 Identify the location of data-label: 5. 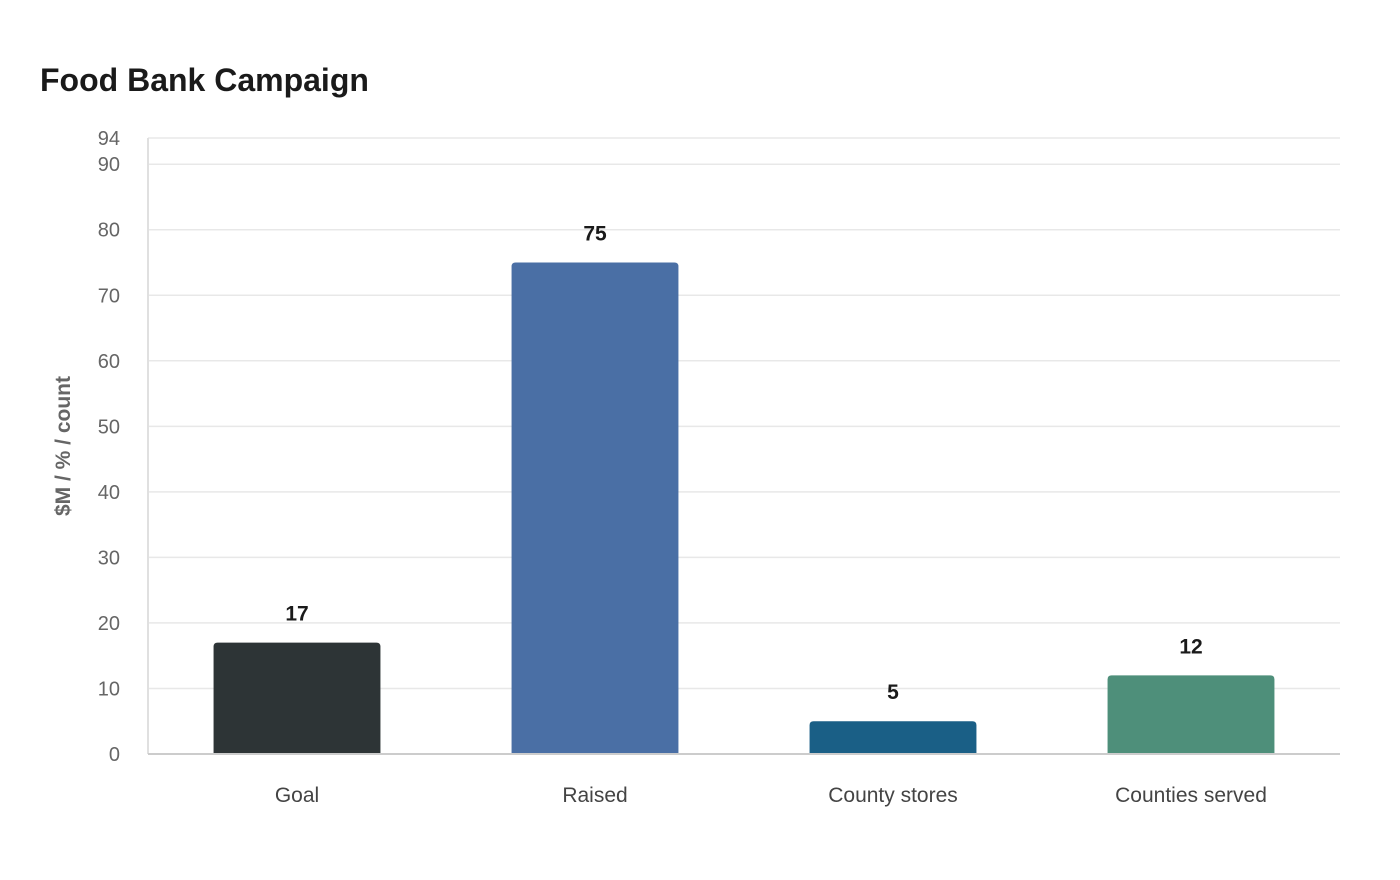
(893, 692).